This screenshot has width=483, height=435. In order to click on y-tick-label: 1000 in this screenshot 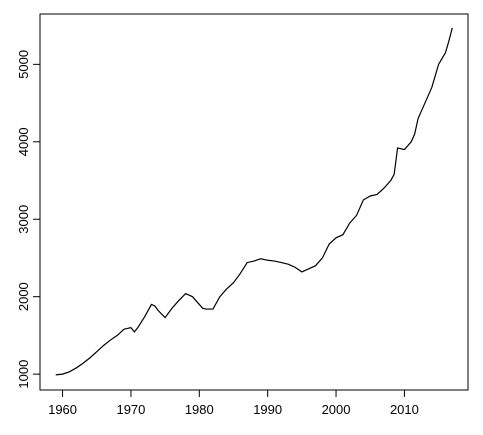, I will do `click(23, 374)`.